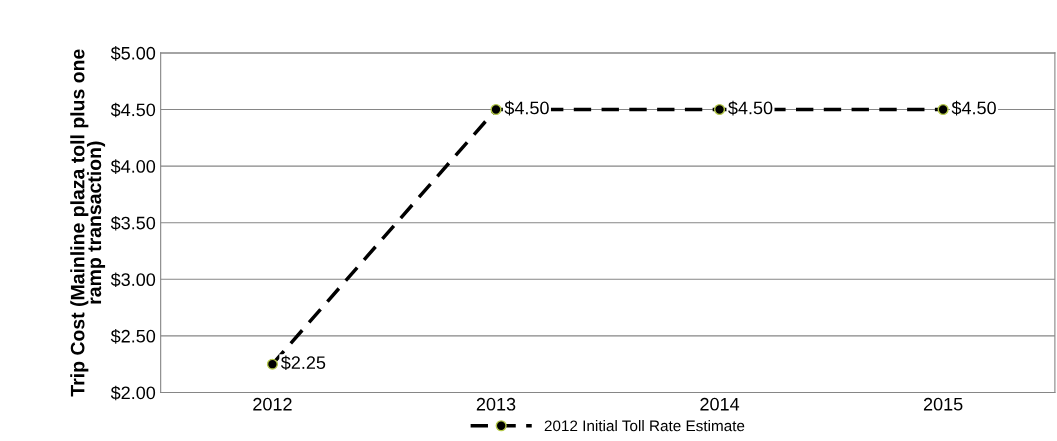  Describe the element at coordinates (133, 110) in the screenshot. I see `y-tick-label: $4.50` at that location.